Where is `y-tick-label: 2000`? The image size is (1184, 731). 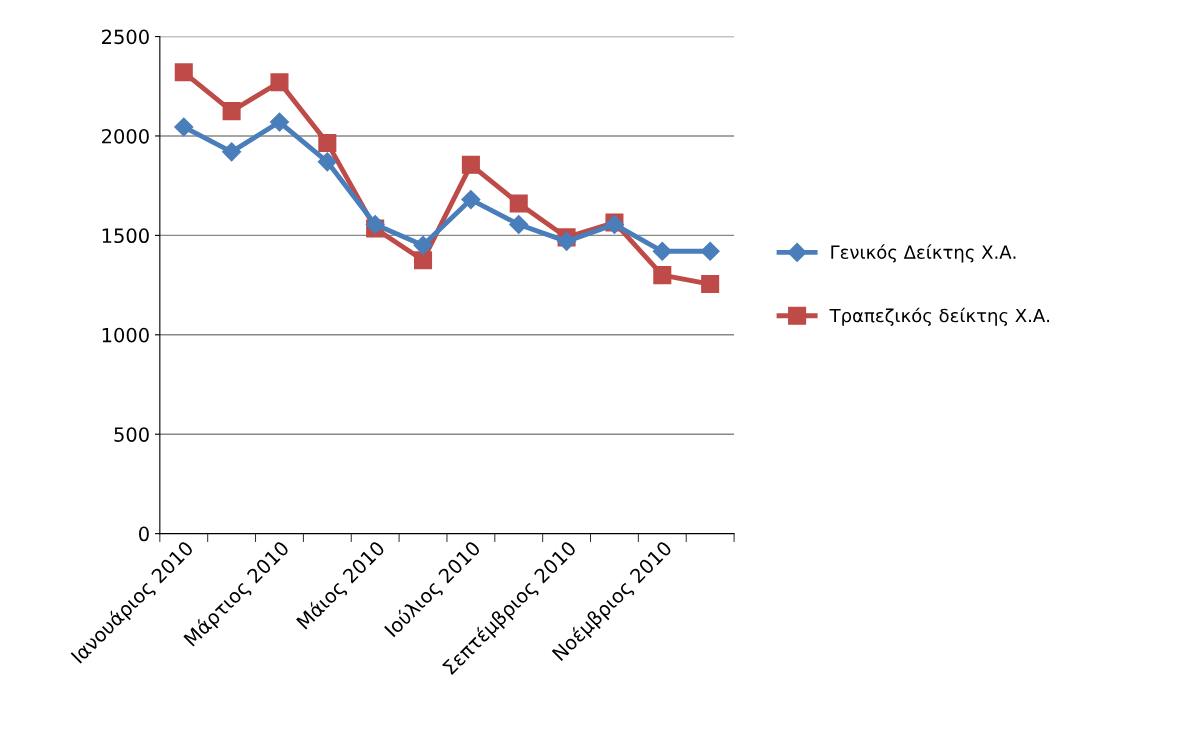
y-tick-label: 2000 is located at coordinates (125, 136).